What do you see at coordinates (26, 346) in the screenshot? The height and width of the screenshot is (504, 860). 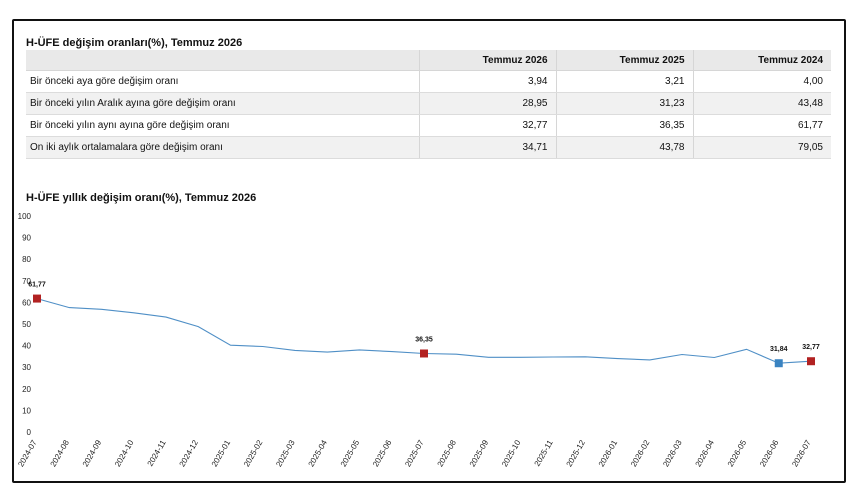 I see `y-tick-label: 40` at bounding box center [26, 346].